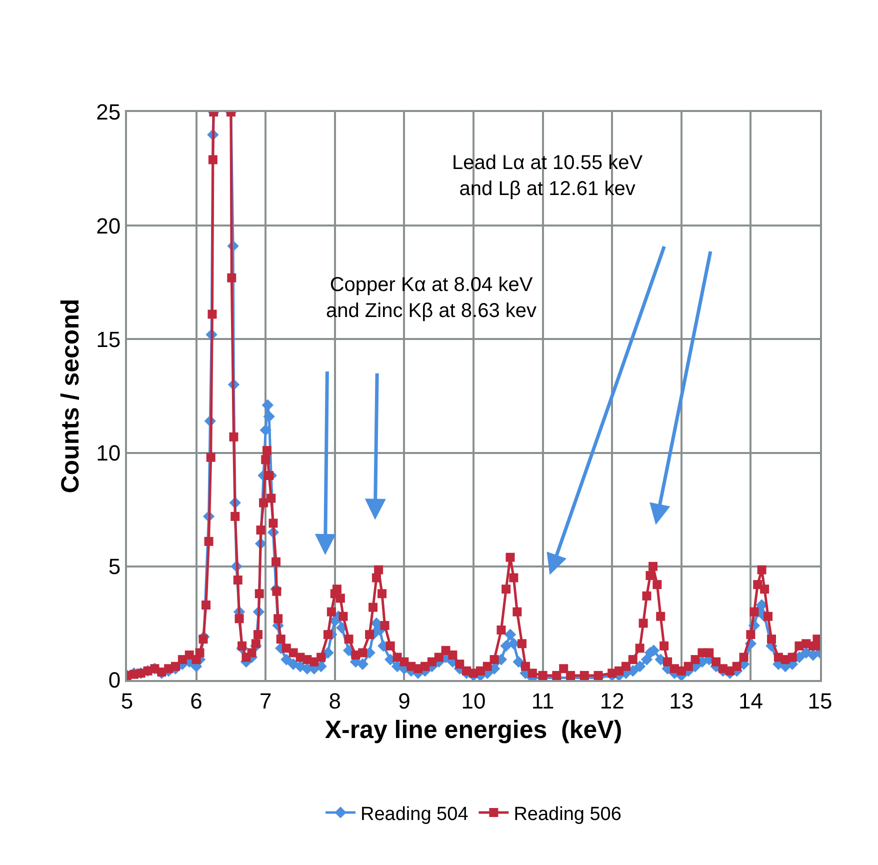 Image resolution: width=878 pixels, height=865 pixels. I want to click on x-tick-label: 15, so click(820, 701).